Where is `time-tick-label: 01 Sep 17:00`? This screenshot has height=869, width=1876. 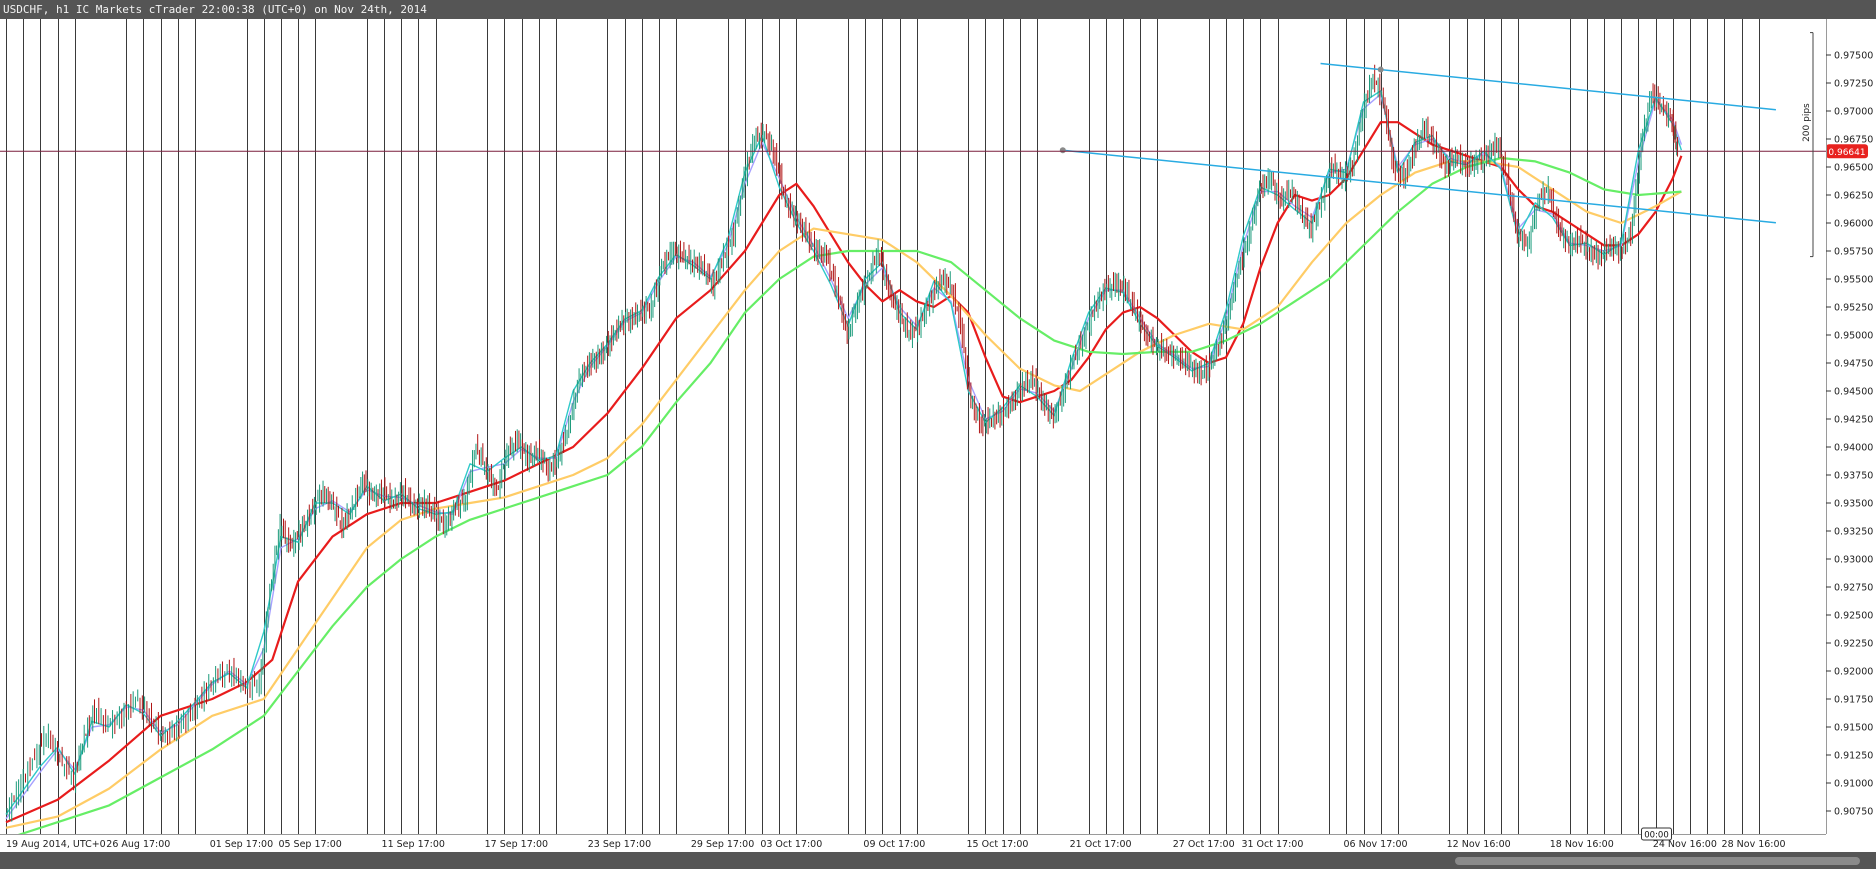 time-tick-label: 01 Sep 17:00 is located at coordinates (241, 844).